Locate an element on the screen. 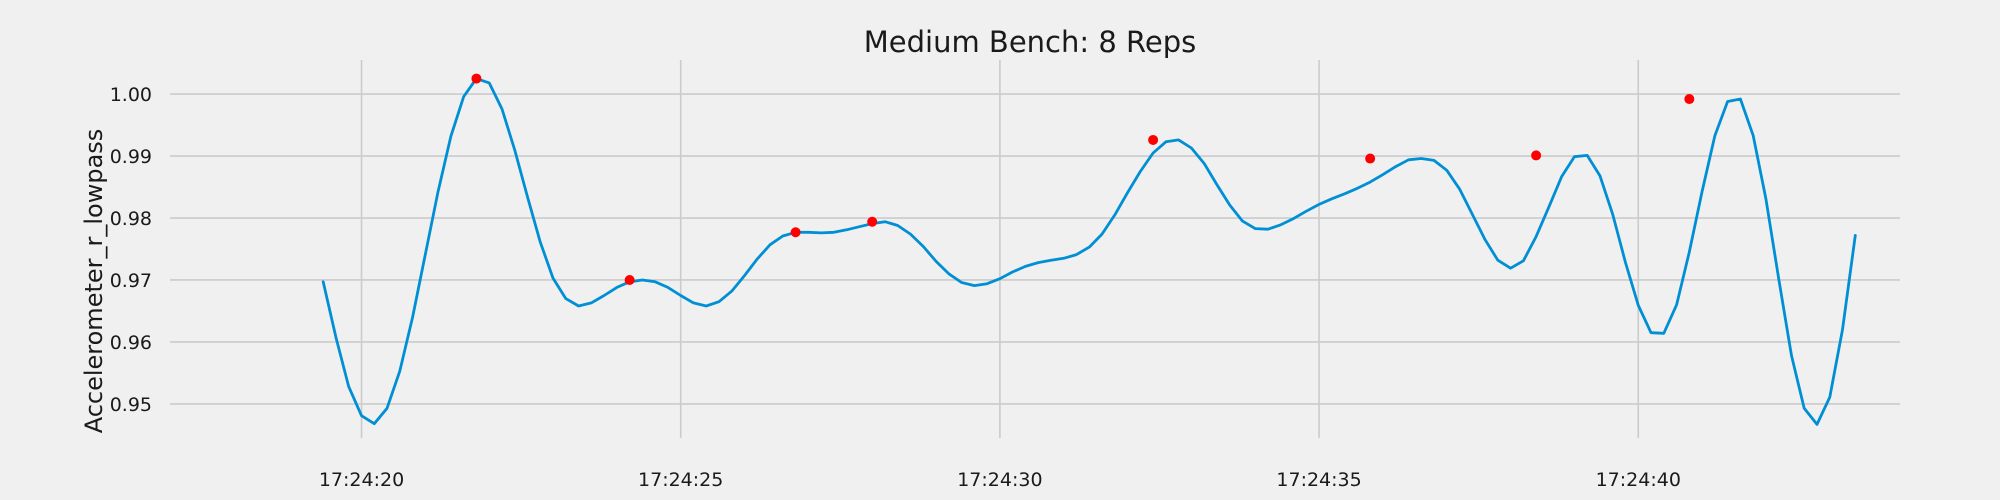 The height and width of the screenshot is (500, 2000). y-tick-label: 1.00 is located at coordinates (131, 95).